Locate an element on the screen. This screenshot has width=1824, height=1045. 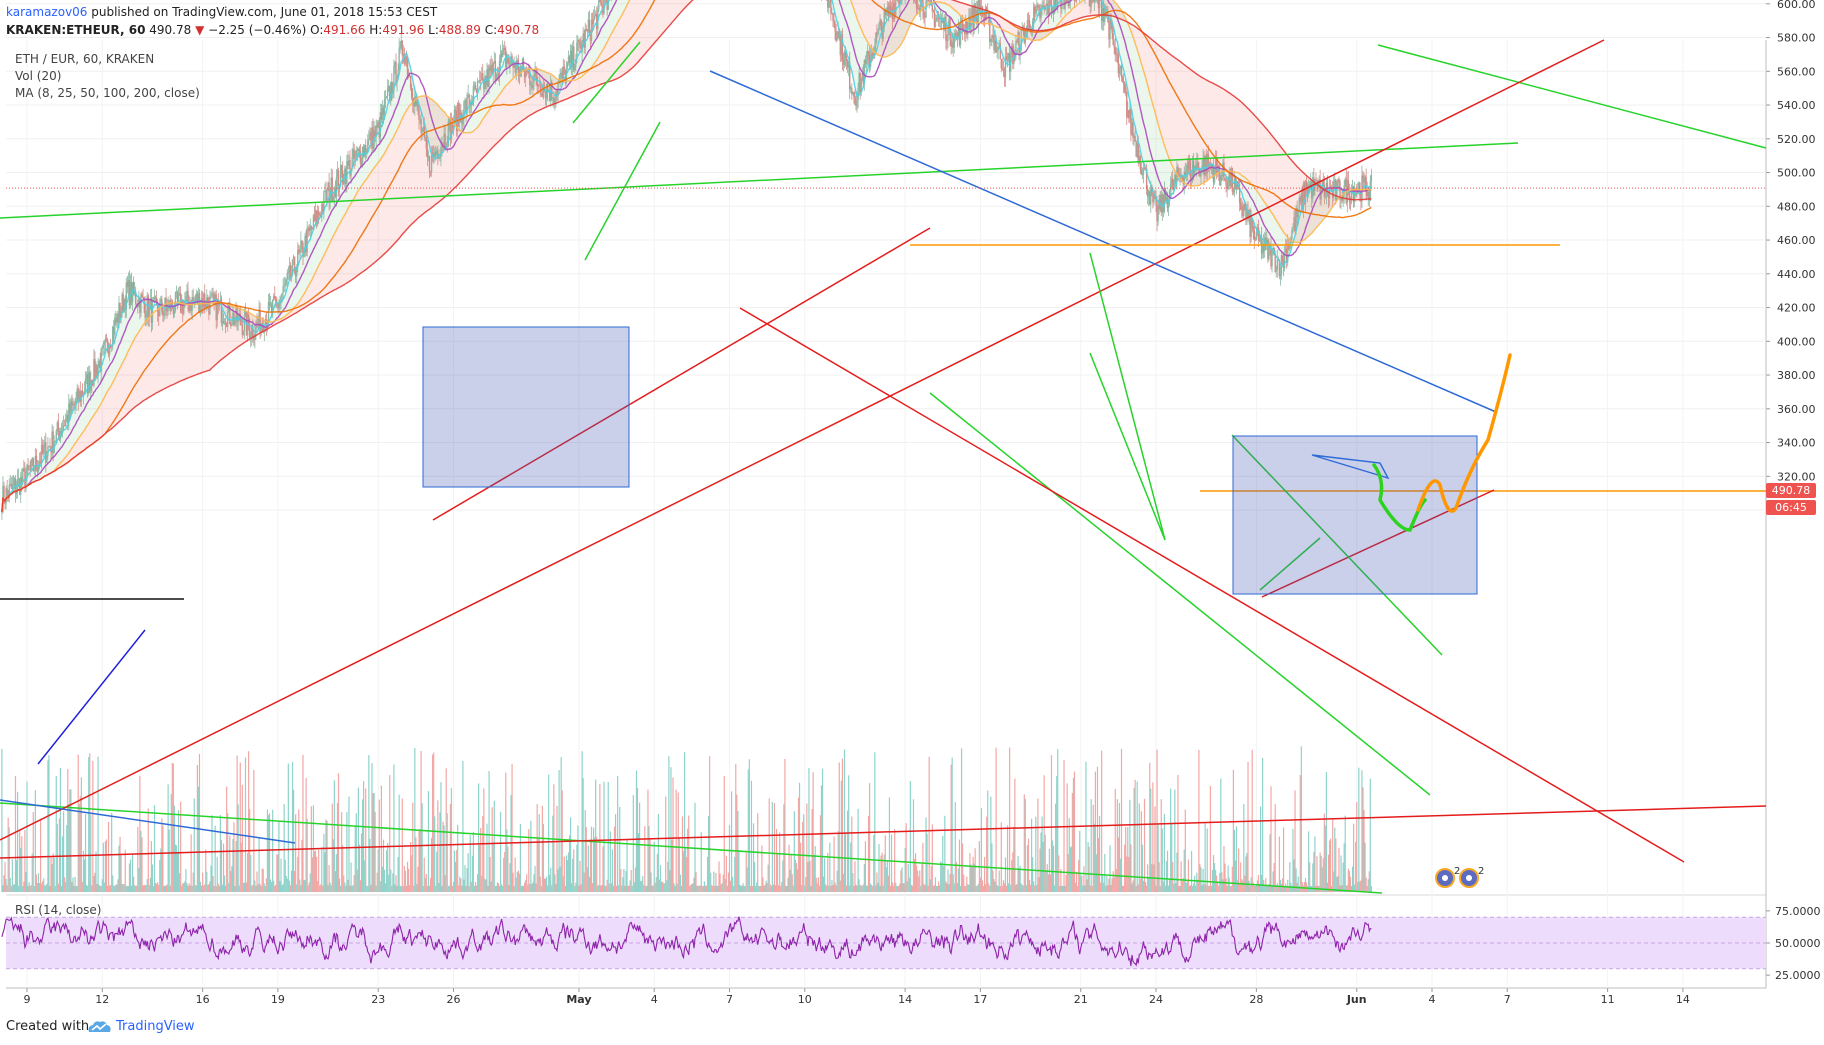
y-tick-label: 600.00 is located at coordinates (1796, 5).